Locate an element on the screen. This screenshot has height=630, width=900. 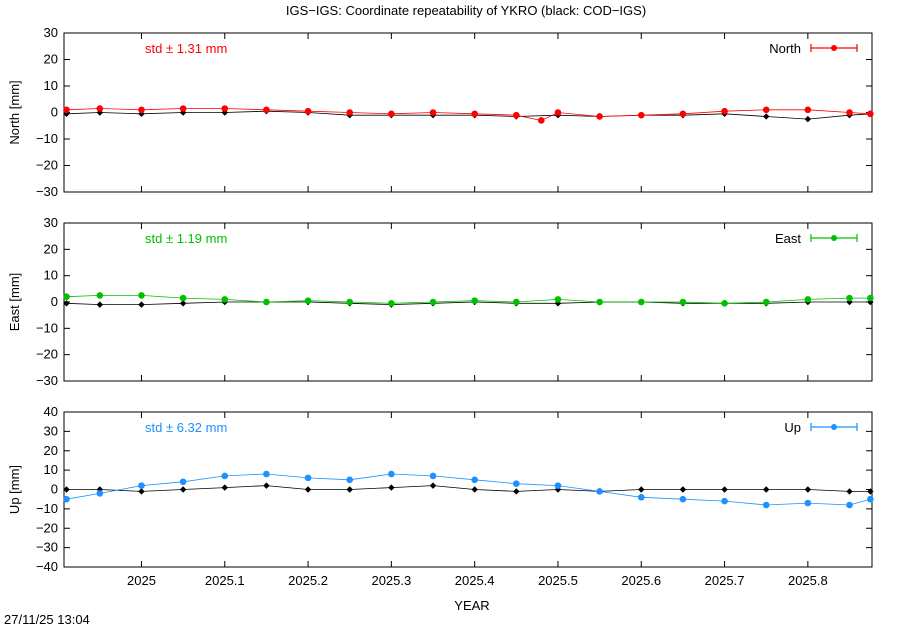
up-ytick-label: 10 is located at coordinates (51, 469).